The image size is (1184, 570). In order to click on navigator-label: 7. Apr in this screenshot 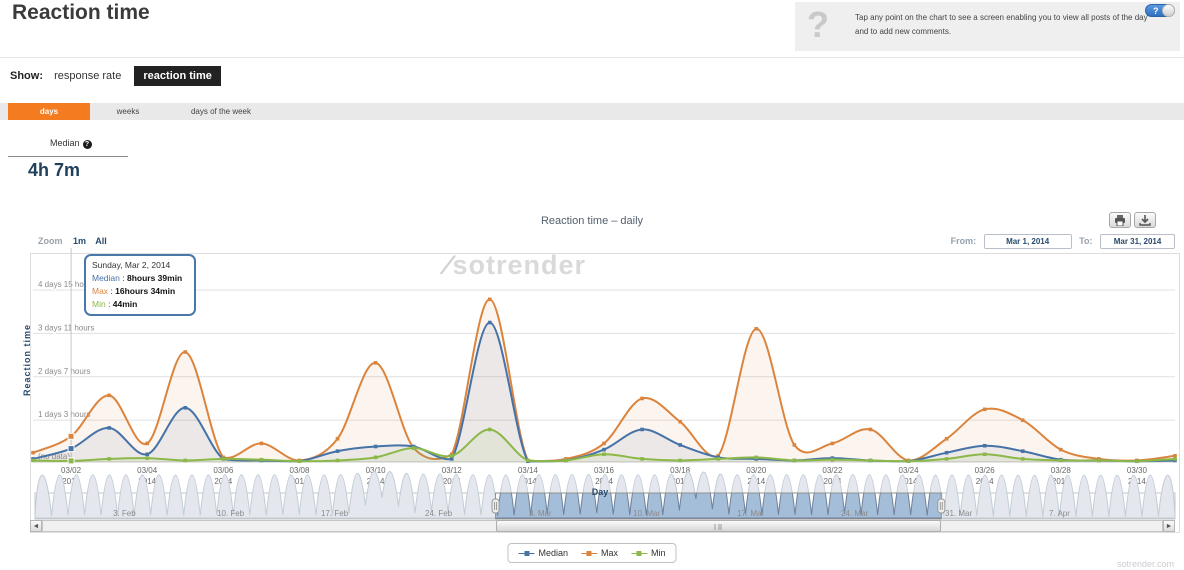, I will do `click(1059, 513)`.